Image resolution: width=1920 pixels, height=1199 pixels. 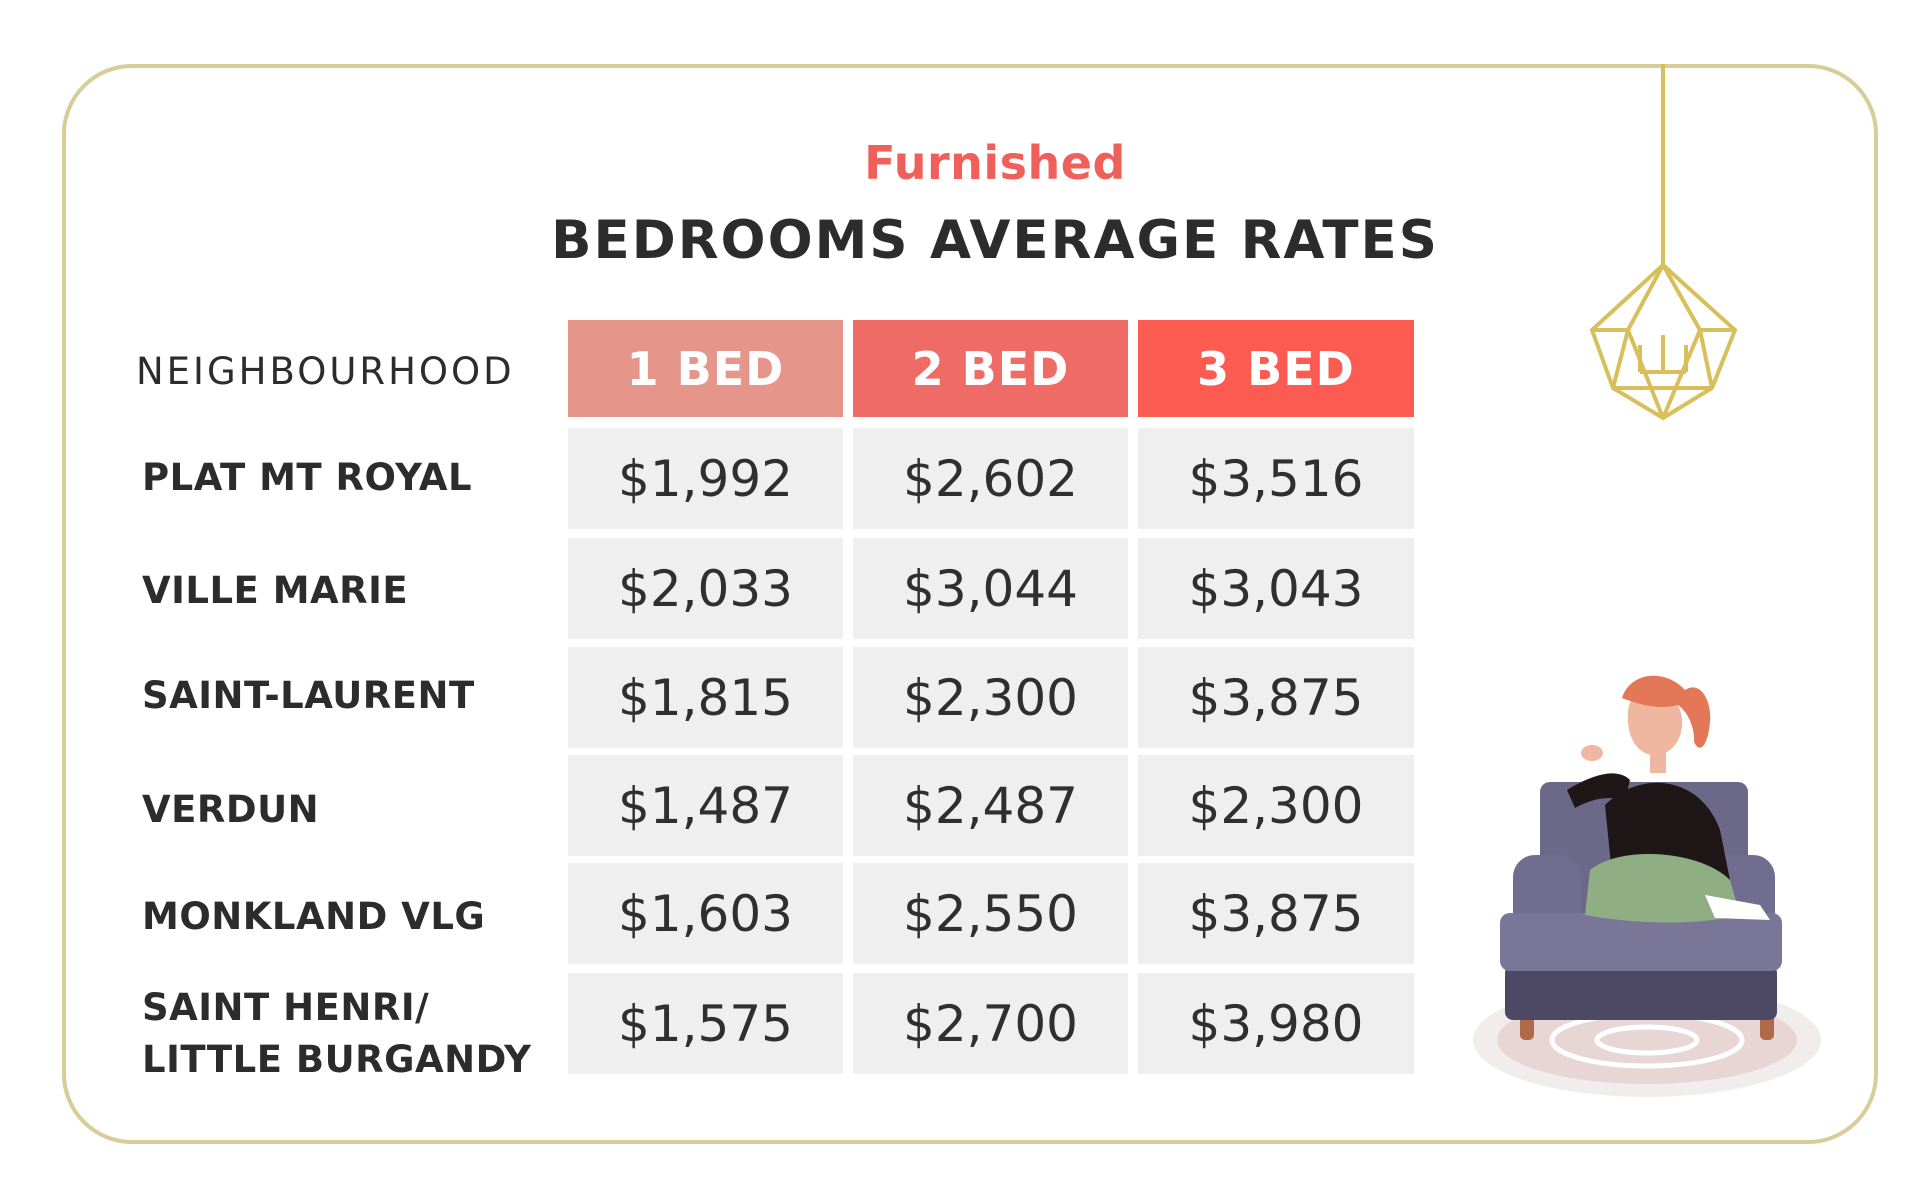 What do you see at coordinates (1276, 1023) in the screenshot?
I see `rate-cell: $3,980` at bounding box center [1276, 1023].